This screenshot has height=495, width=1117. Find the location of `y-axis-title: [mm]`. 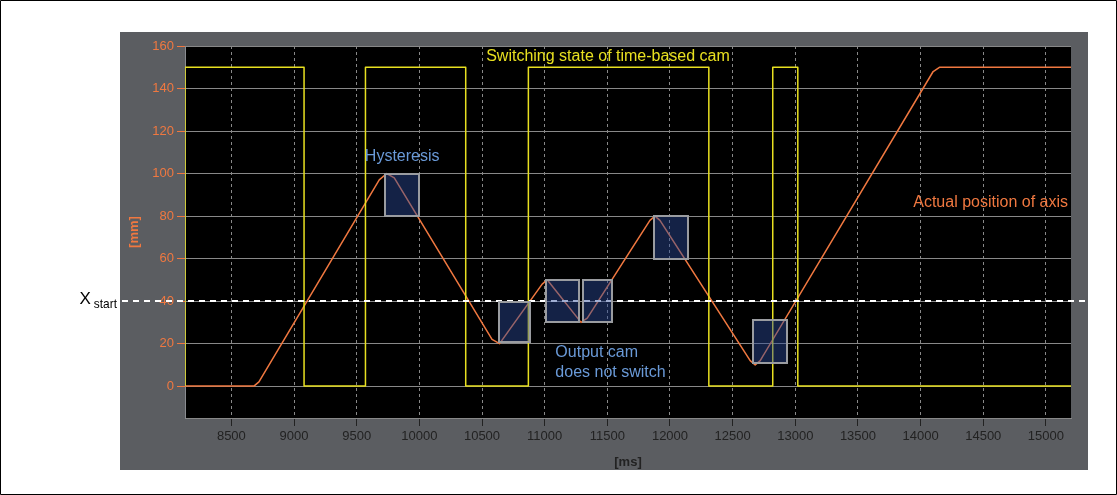

y-axis-title: [mm] is located at coordinates (134, 232).